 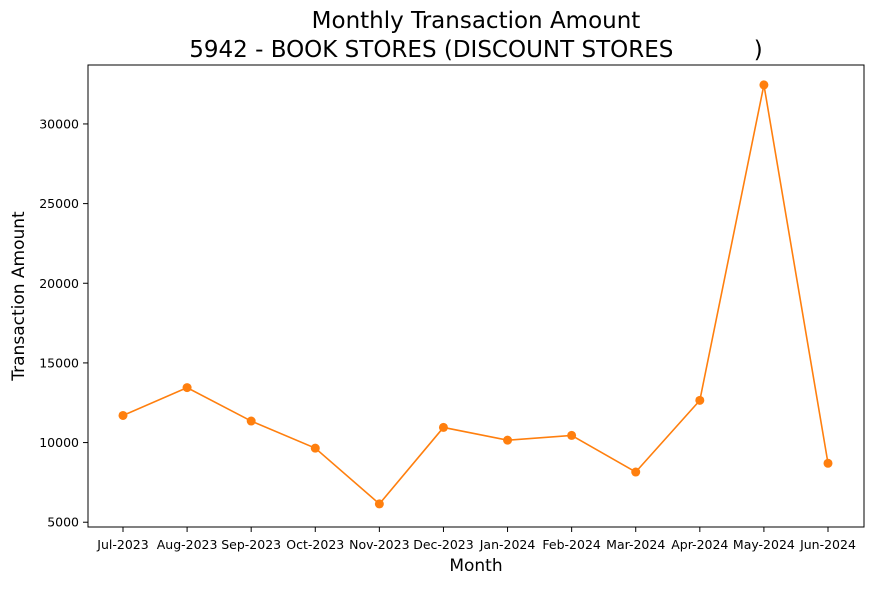 I want to click on y-tick-label: 30000, so click(x=59, y=123).